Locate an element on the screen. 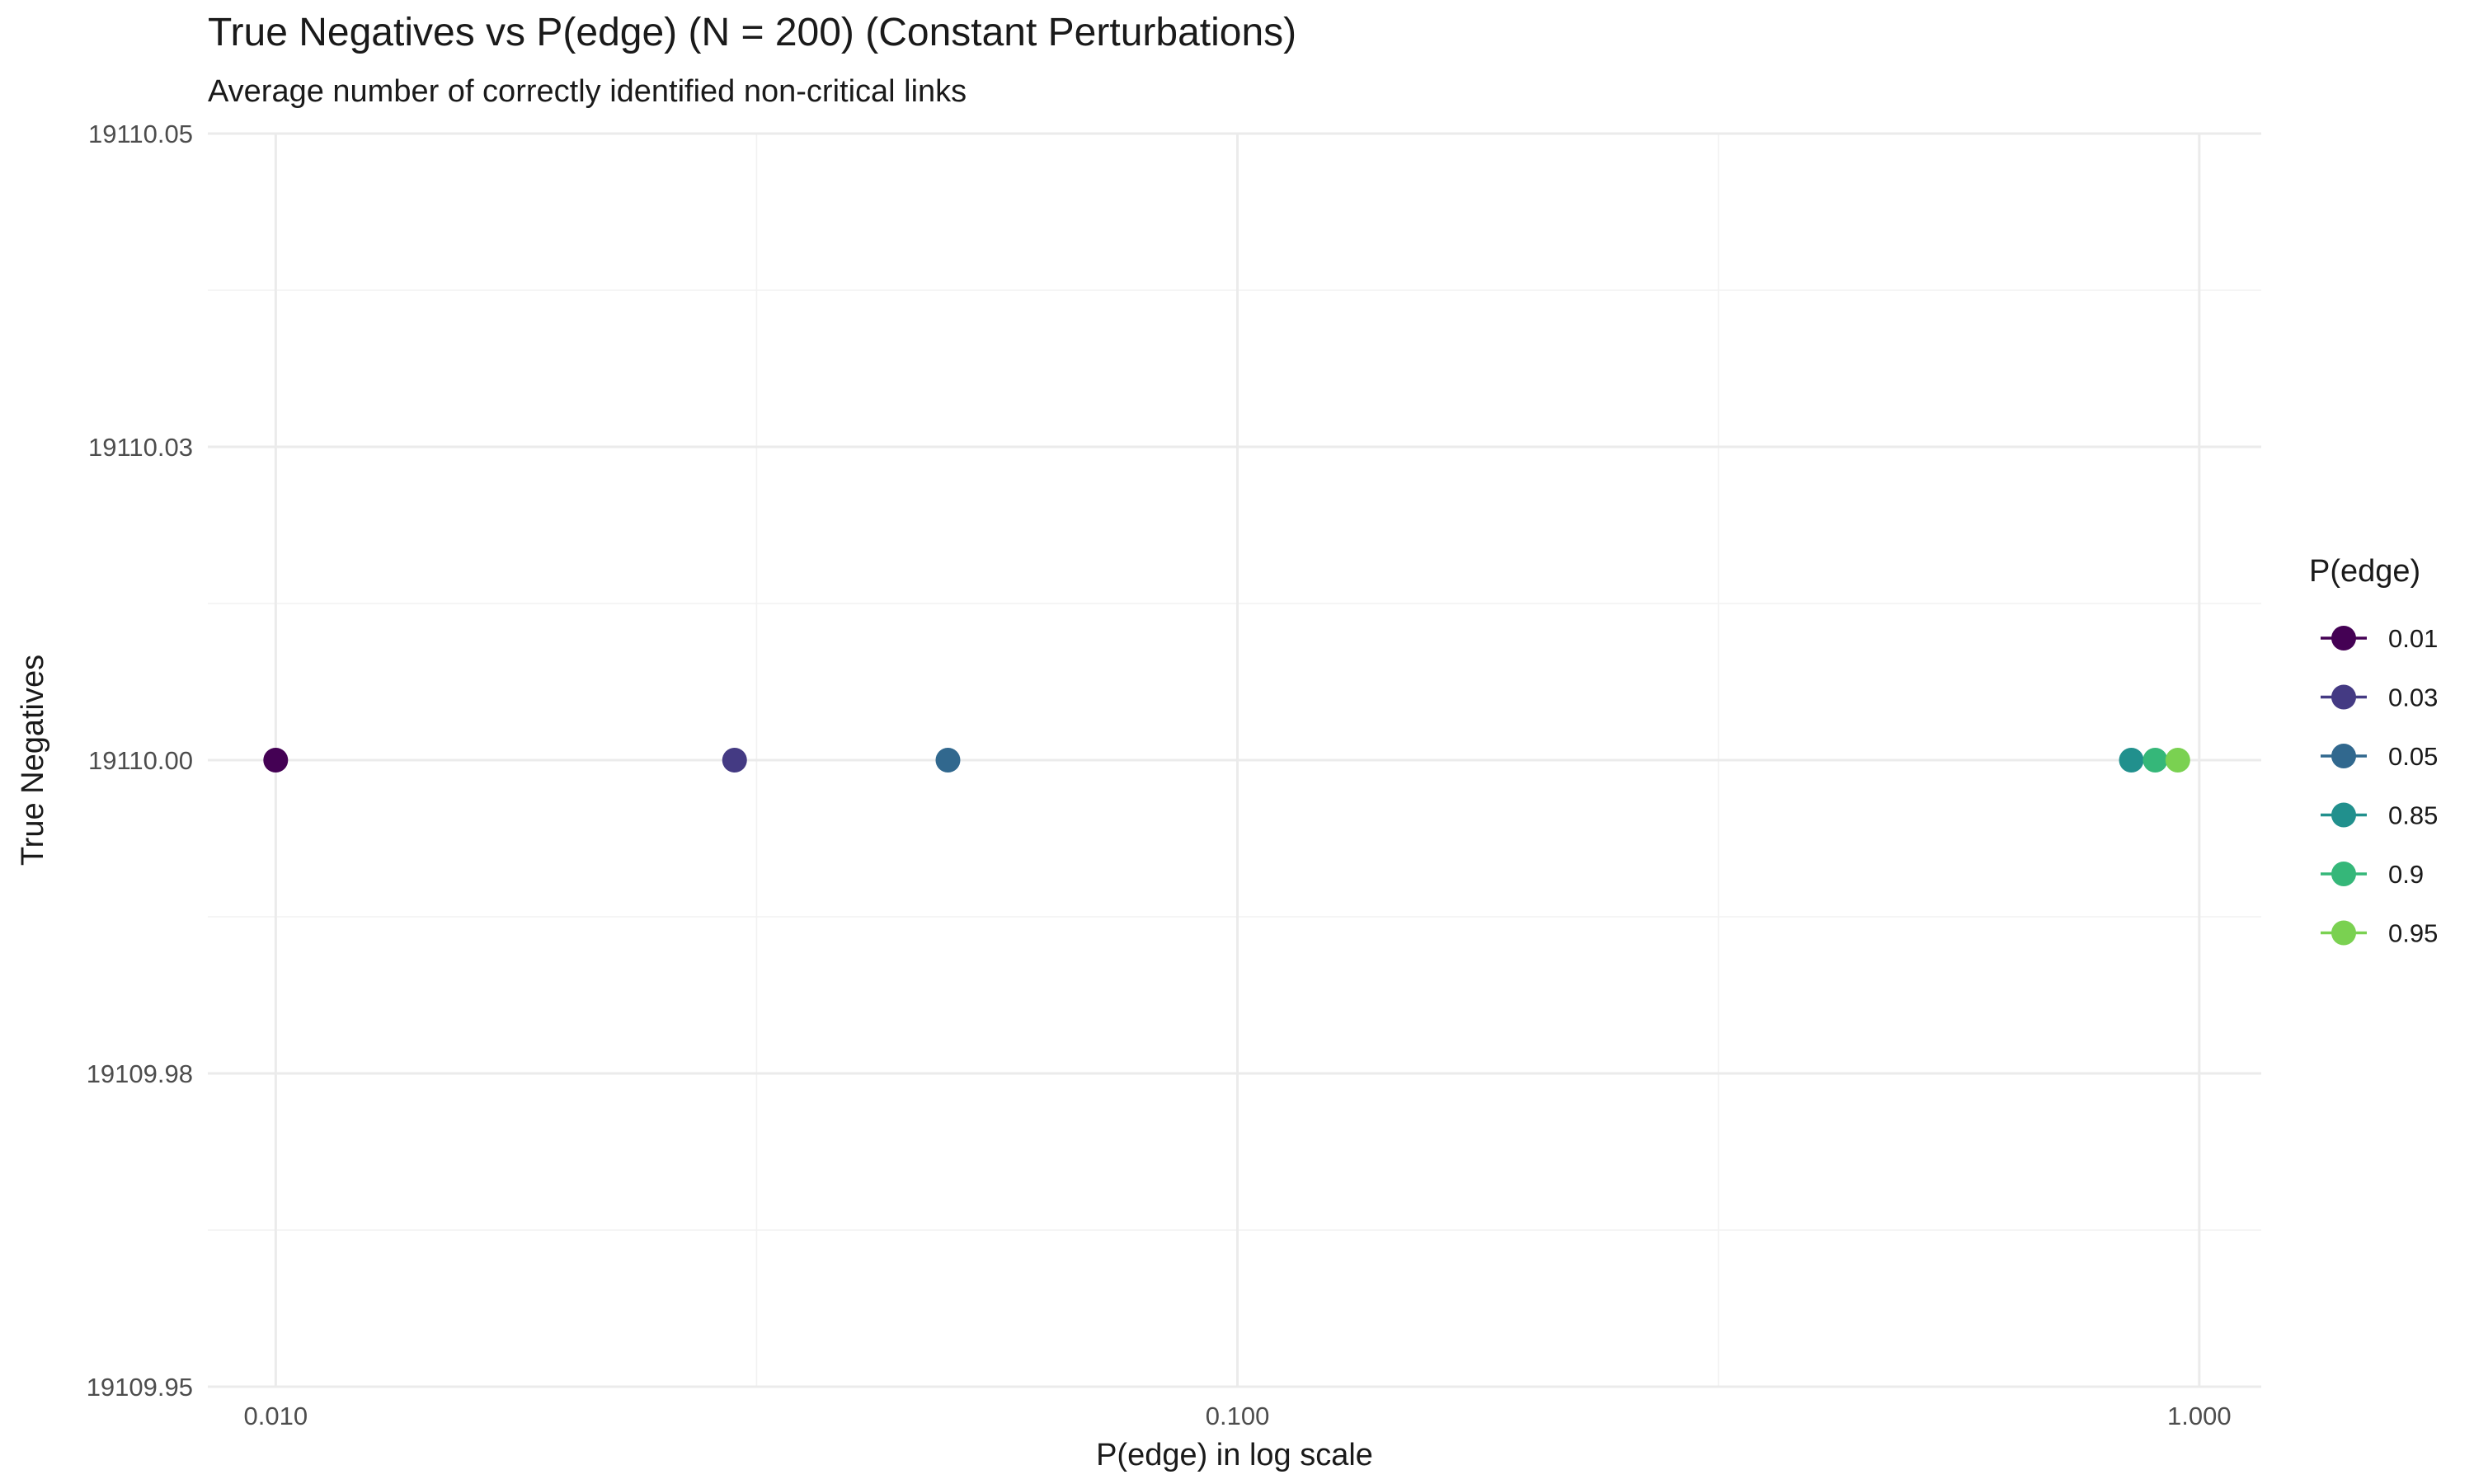 The image size is (2474, 1484). legend-item: 0.05 is located at coordinates (2379, 756).